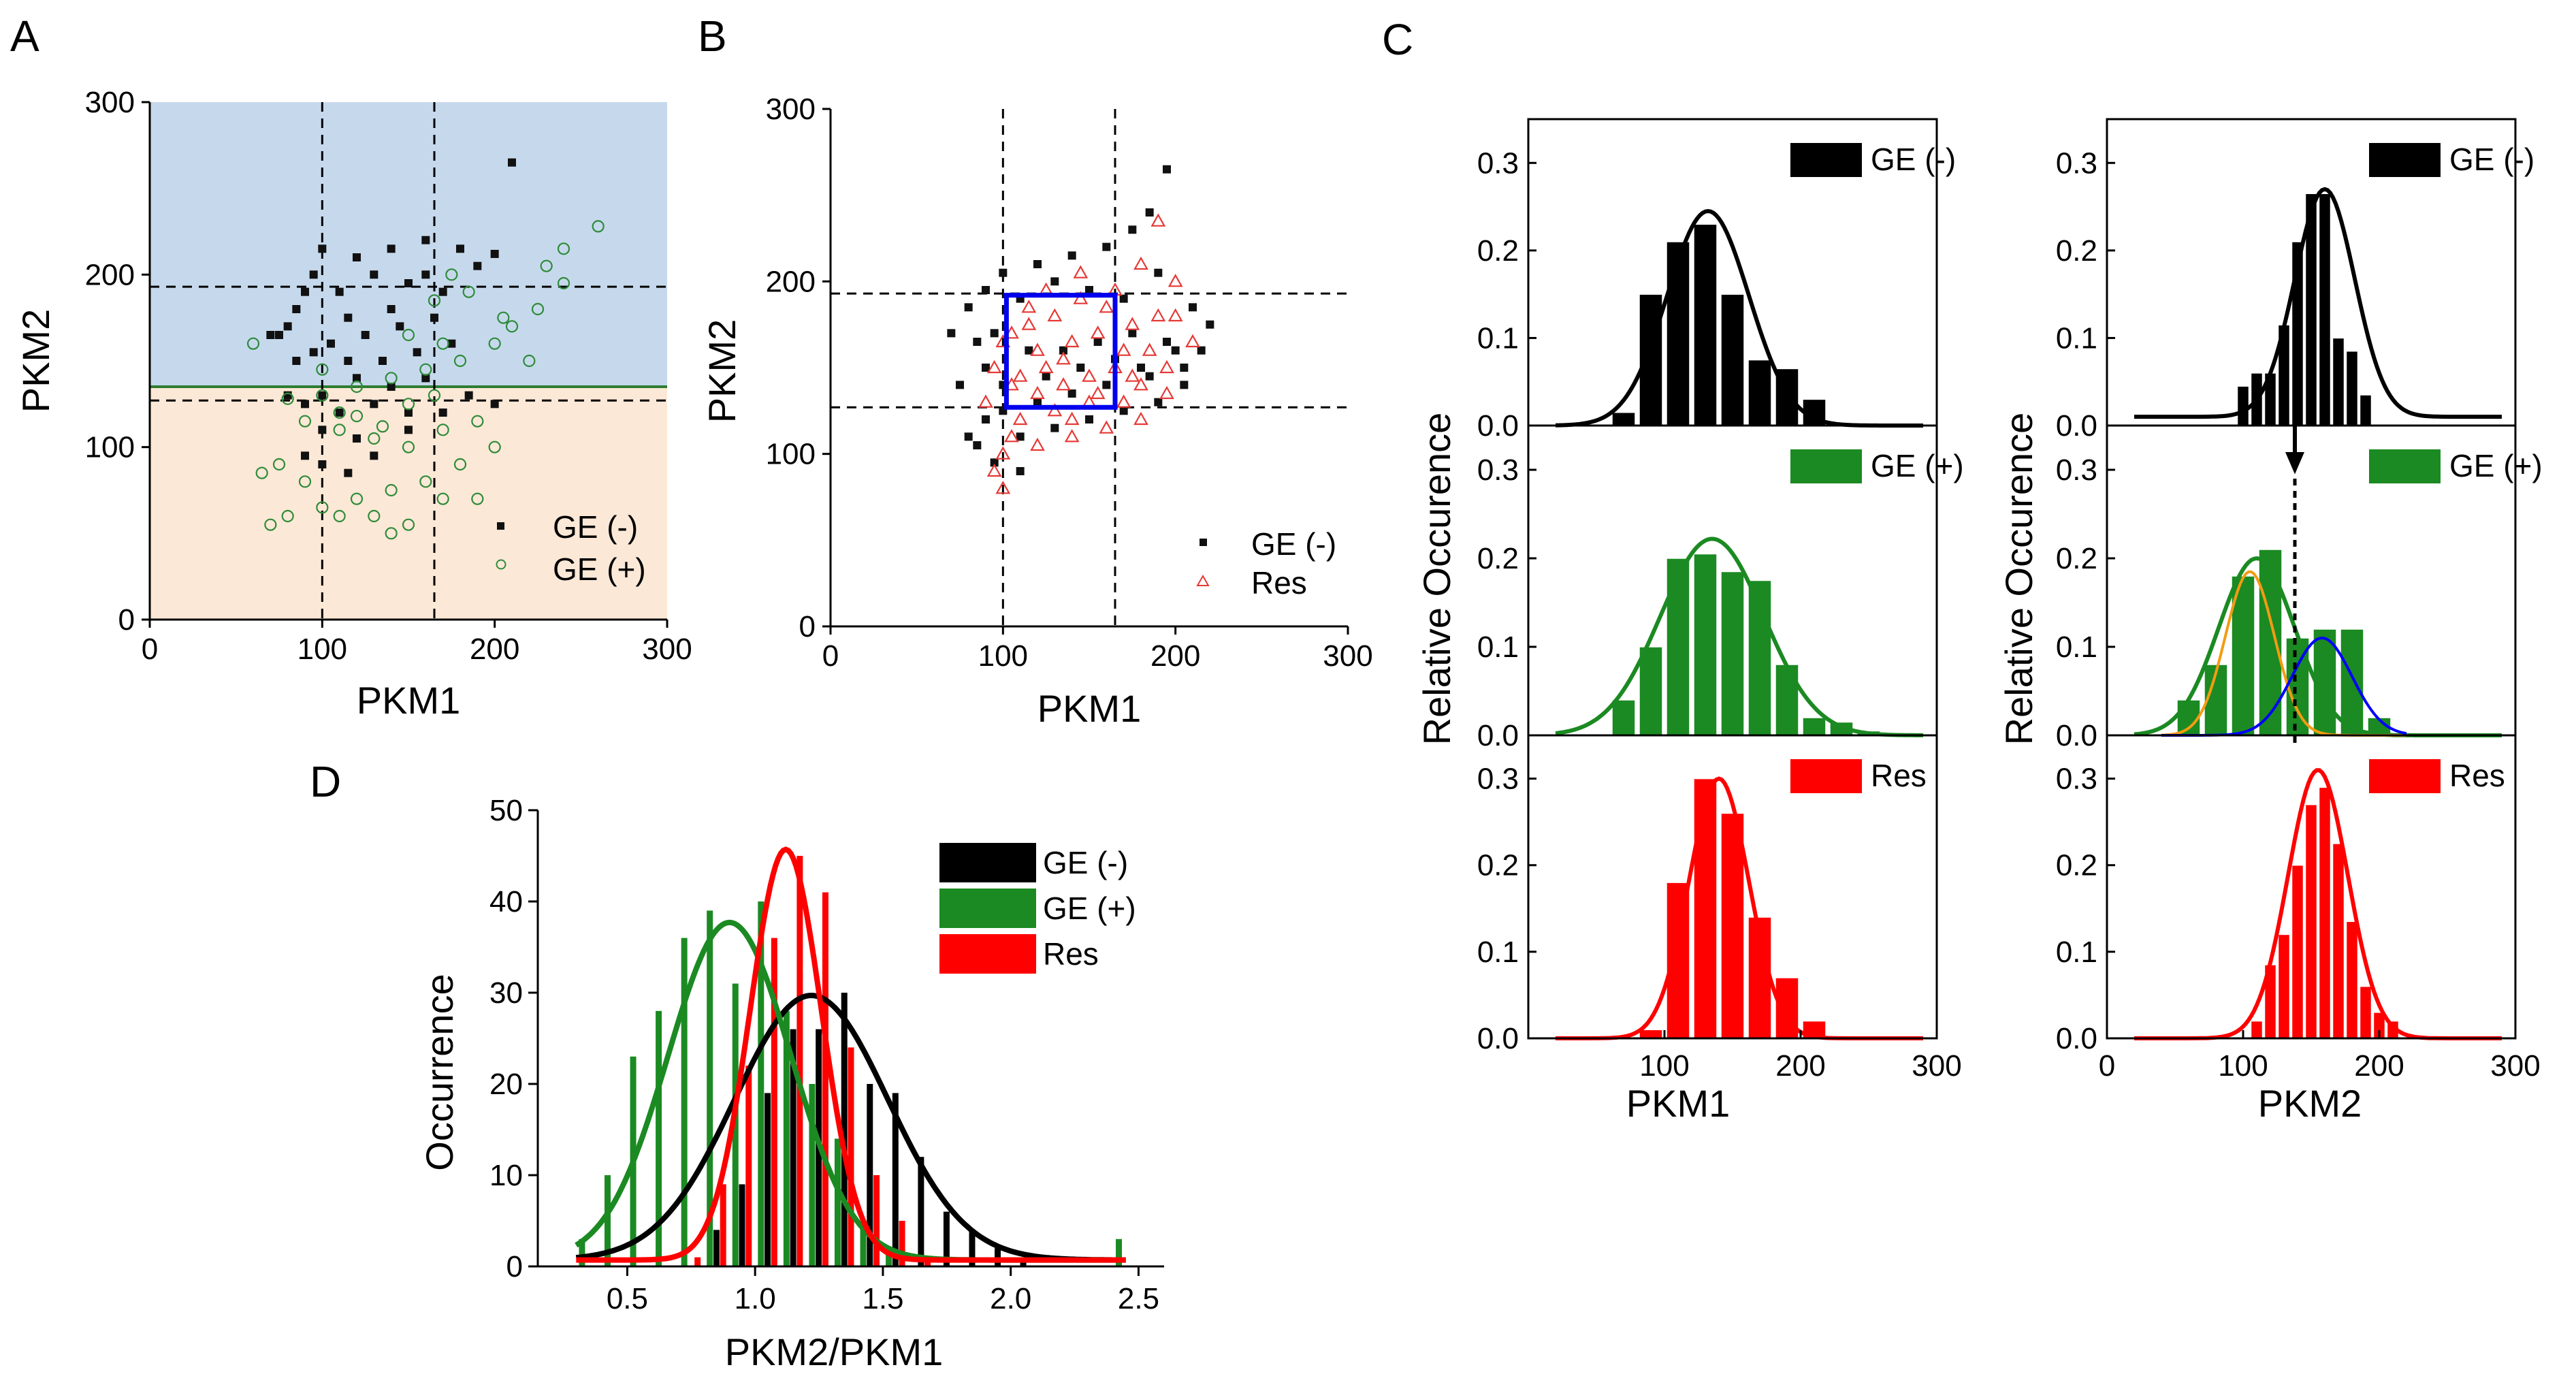  I want to click on panel-a-legend: GE (-) GE (+), so click(571, 548).